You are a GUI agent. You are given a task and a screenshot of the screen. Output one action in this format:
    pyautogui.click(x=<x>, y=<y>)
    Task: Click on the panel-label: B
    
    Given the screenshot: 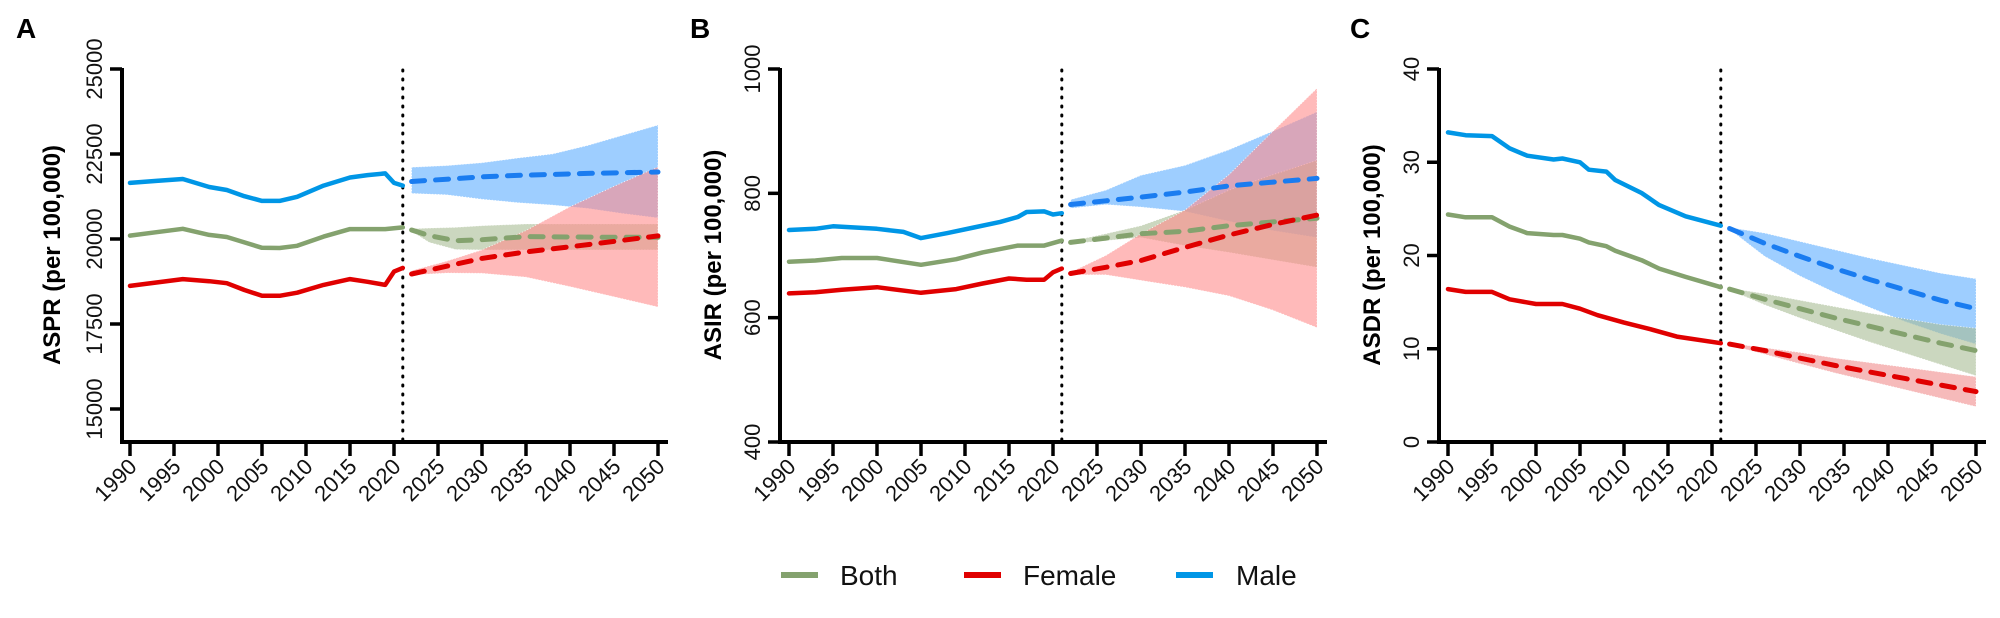 What is the action you would take?
    pyautogui.click(x=700, y=28)
    